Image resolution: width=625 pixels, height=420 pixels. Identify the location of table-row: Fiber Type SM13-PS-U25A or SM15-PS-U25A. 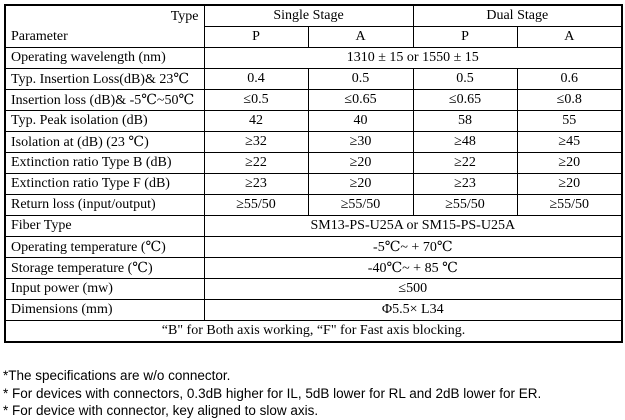
(313, 226).